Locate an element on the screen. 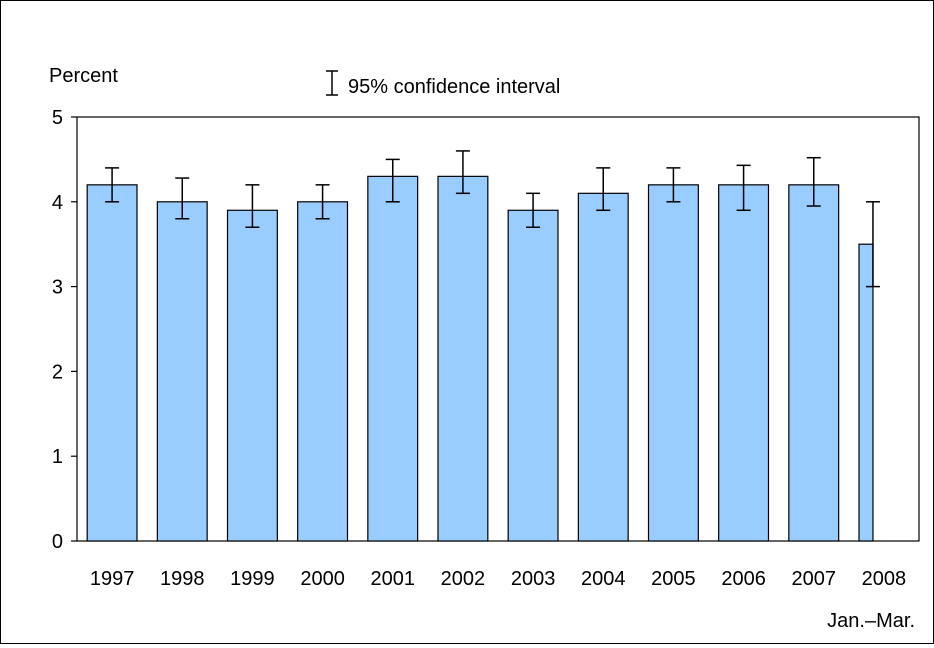  legend: 95% confidence interval is located at coordinates (443, 84).